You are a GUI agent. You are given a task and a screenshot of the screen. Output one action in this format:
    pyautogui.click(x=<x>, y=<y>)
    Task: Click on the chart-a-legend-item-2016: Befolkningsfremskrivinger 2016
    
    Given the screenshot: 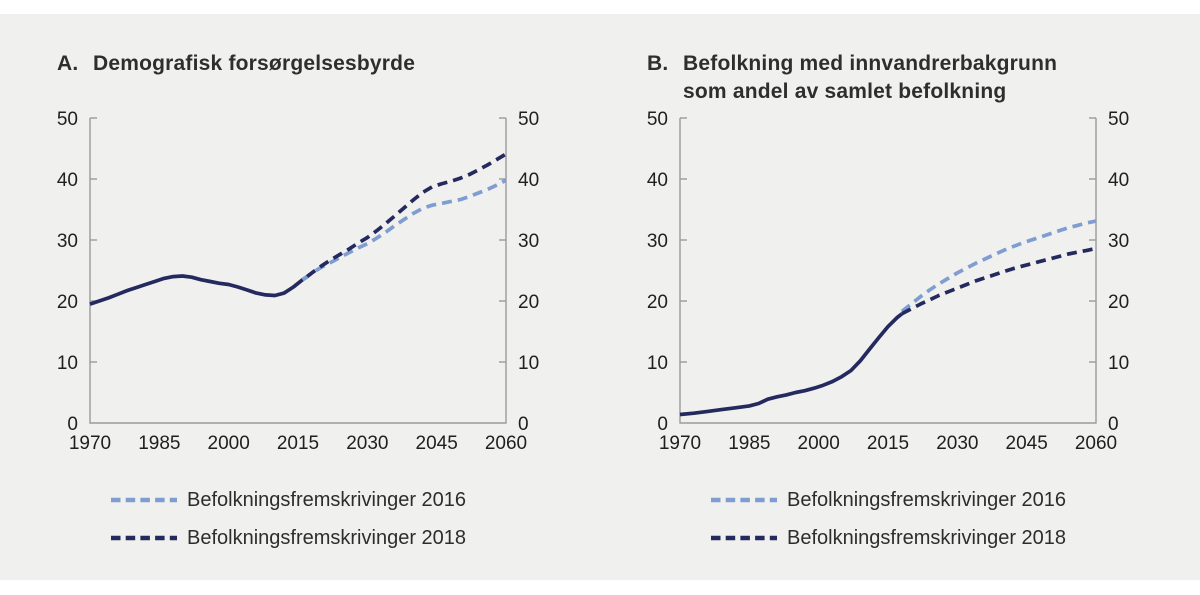 What is the action you would take?
    pyautogui.click(x=288, y=500)
    